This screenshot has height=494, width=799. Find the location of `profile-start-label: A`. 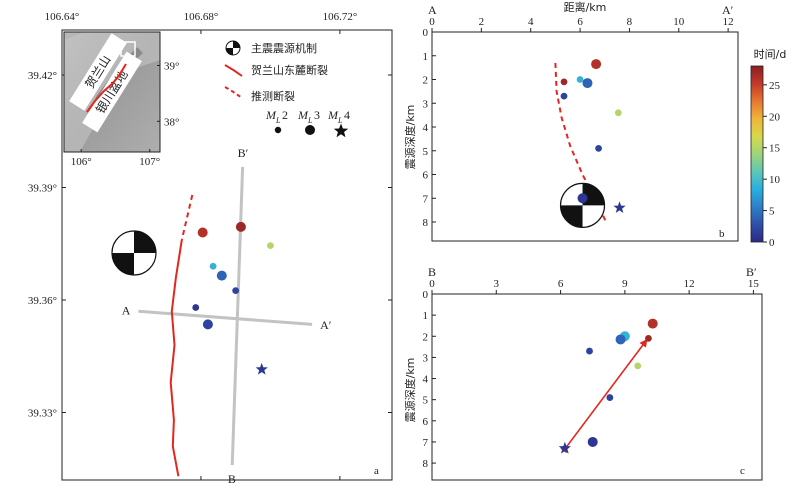

profile-start-label: A is located at coordinates (126, 311).